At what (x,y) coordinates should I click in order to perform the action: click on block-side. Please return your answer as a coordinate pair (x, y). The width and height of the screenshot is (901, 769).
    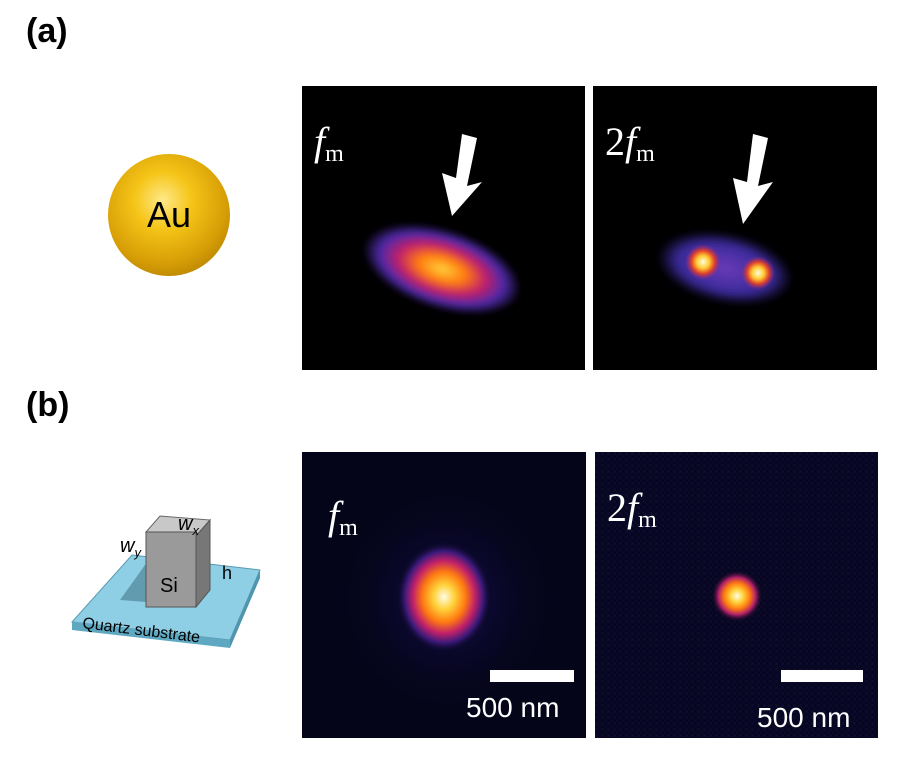
    Looking at the image, I should click on (203, 563).